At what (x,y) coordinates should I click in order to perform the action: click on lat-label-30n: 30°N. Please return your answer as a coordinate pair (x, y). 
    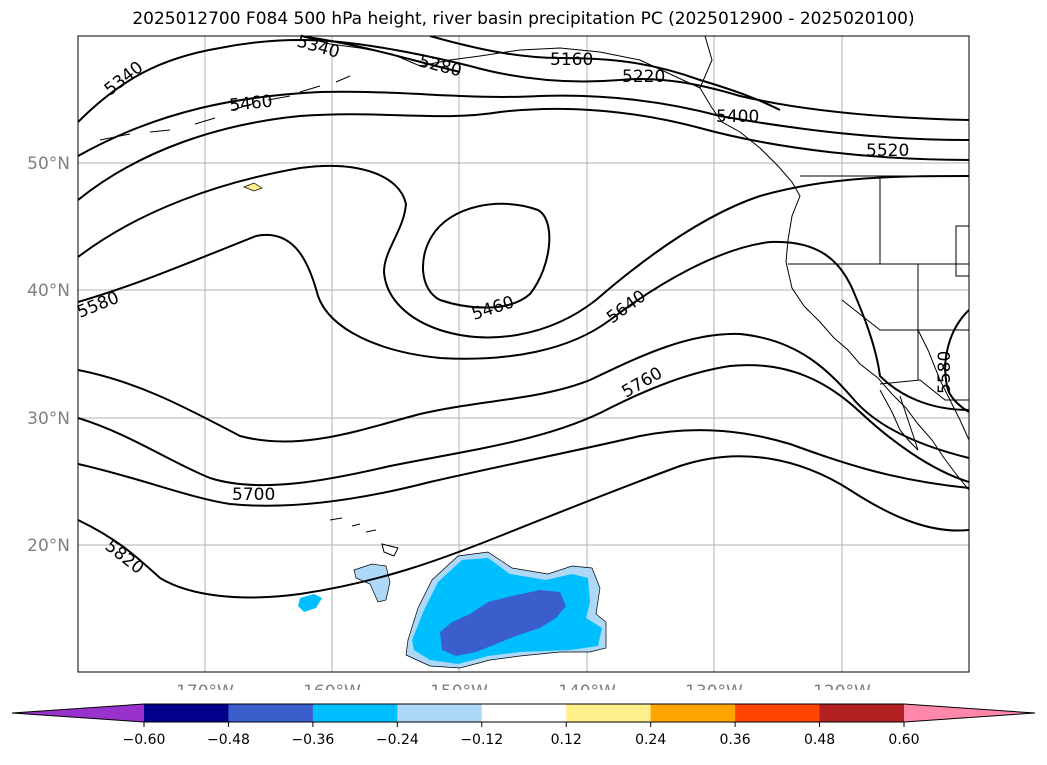
    Looking at the image, I should click on (48, 419).